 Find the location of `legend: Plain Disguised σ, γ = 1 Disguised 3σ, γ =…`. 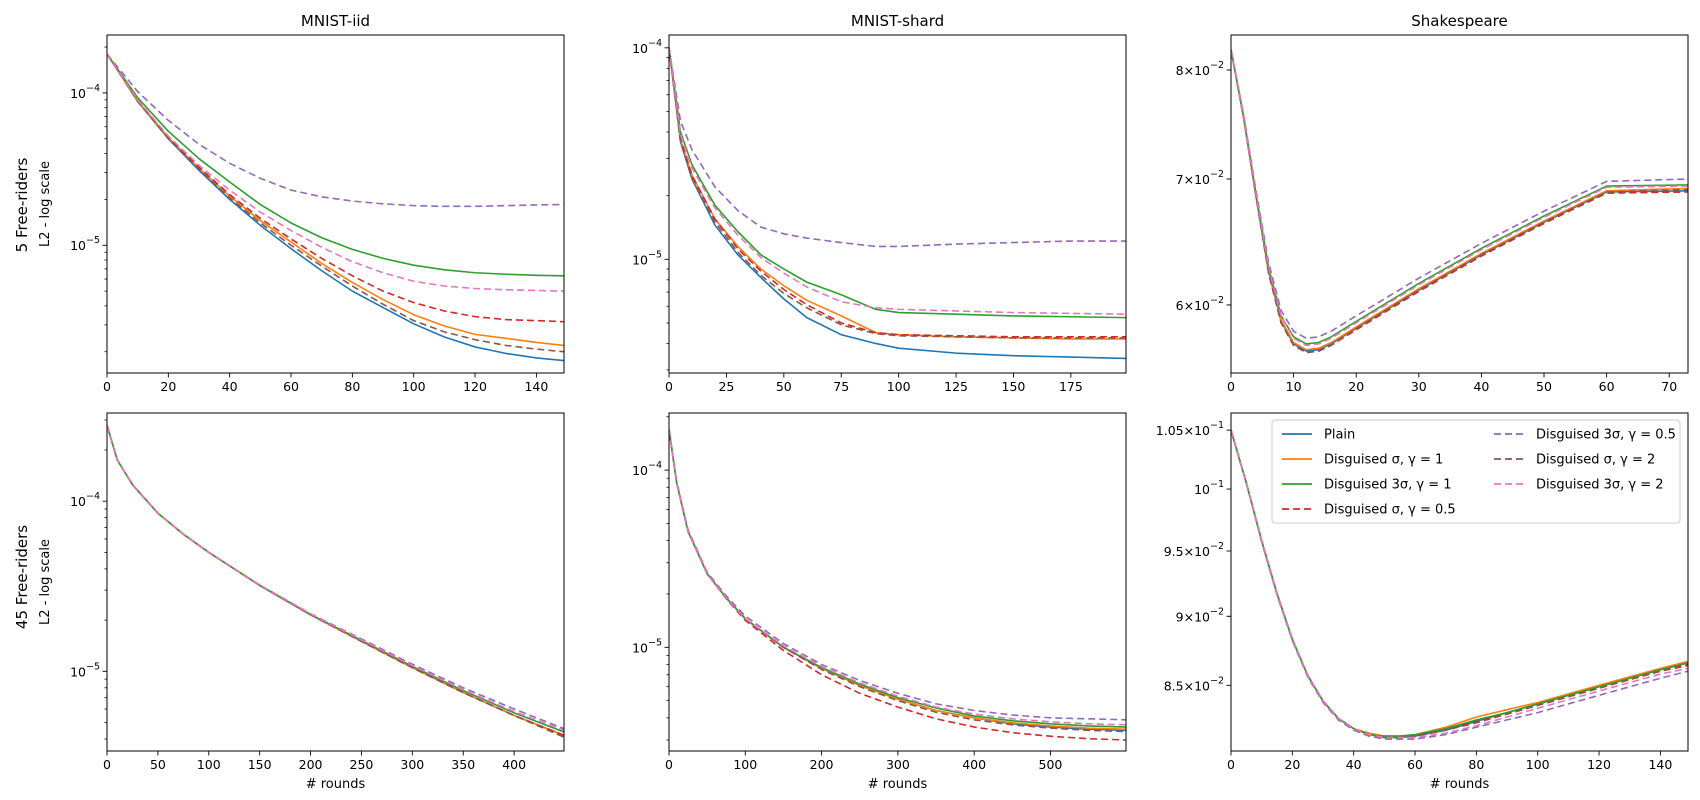

legend: Plain Disguised σ, γ = 1 Disguised 3σ, γ =… is located at coordinates (1476, 471).